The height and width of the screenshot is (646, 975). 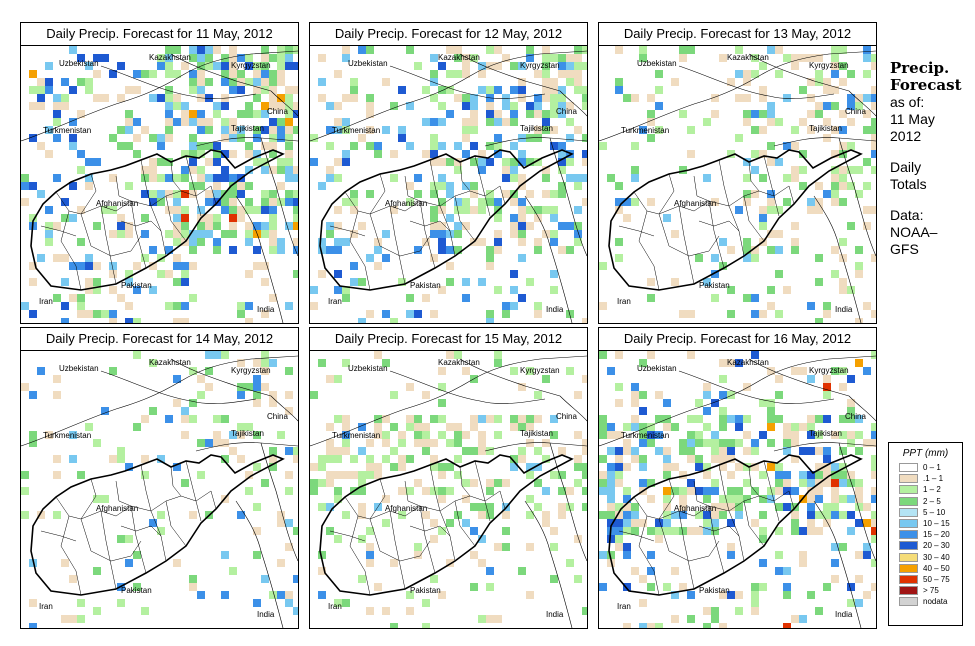 What do you see at coordinates (908, 557) in the screenshot?
I see `legend-swatch` at bounding box center [908, 557].